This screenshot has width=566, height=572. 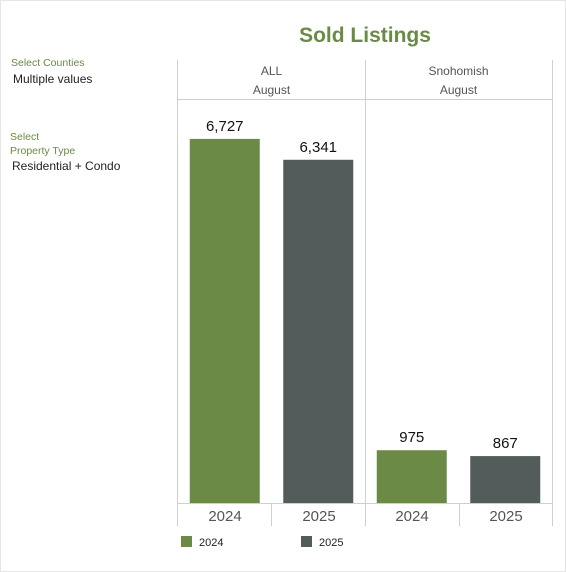 What do you see at coordinates (318, 147) in the screenshot?
I see `bar-label-all-2025: 6,341` at bounding box center [318, 147].